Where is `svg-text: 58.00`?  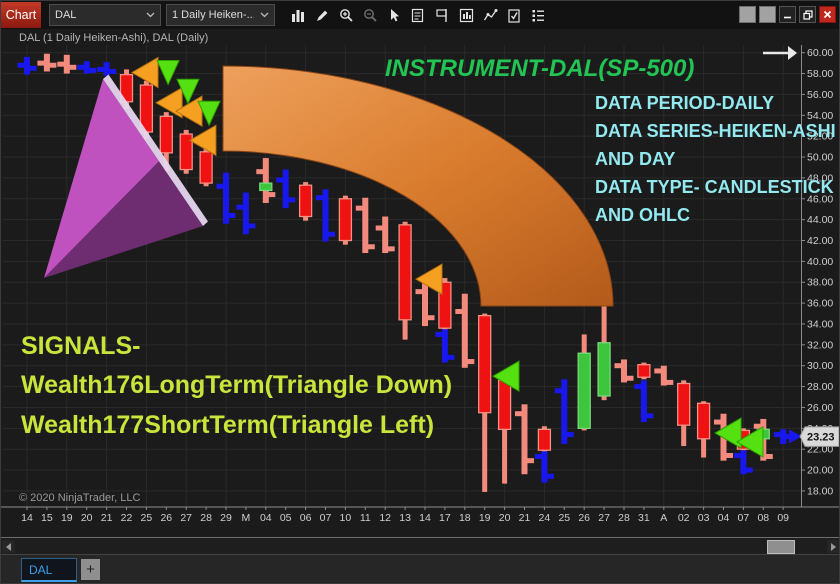 svg-text: 58.00 is located at coordinates (820, 74).